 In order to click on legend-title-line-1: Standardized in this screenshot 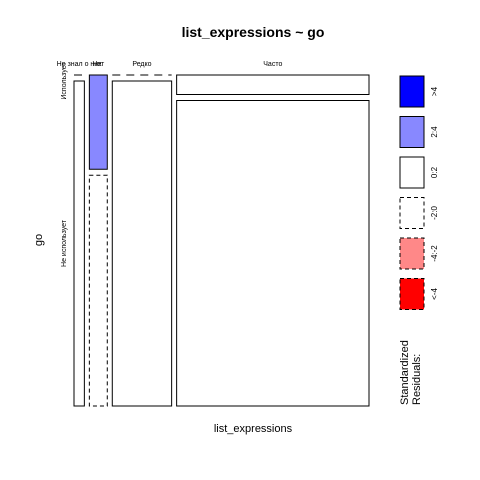, I will do `click(405, 372)`.